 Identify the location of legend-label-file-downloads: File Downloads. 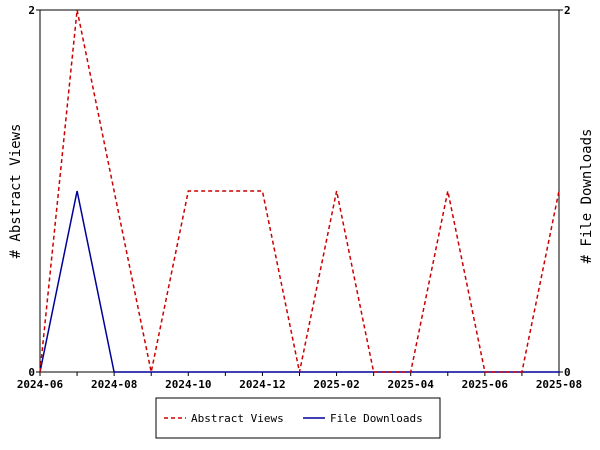
(376, 418).